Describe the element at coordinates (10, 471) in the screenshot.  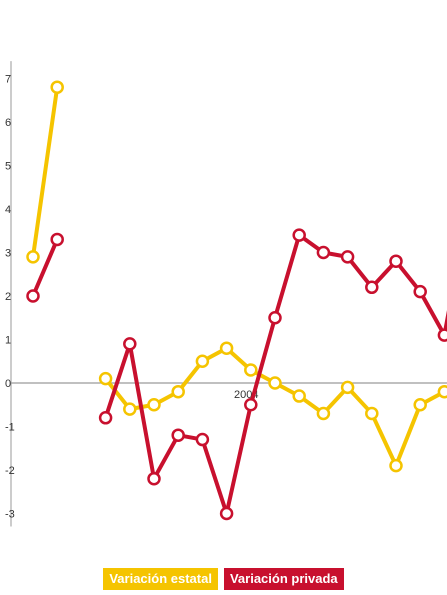
I see `y-tick-label: -2` at that location.